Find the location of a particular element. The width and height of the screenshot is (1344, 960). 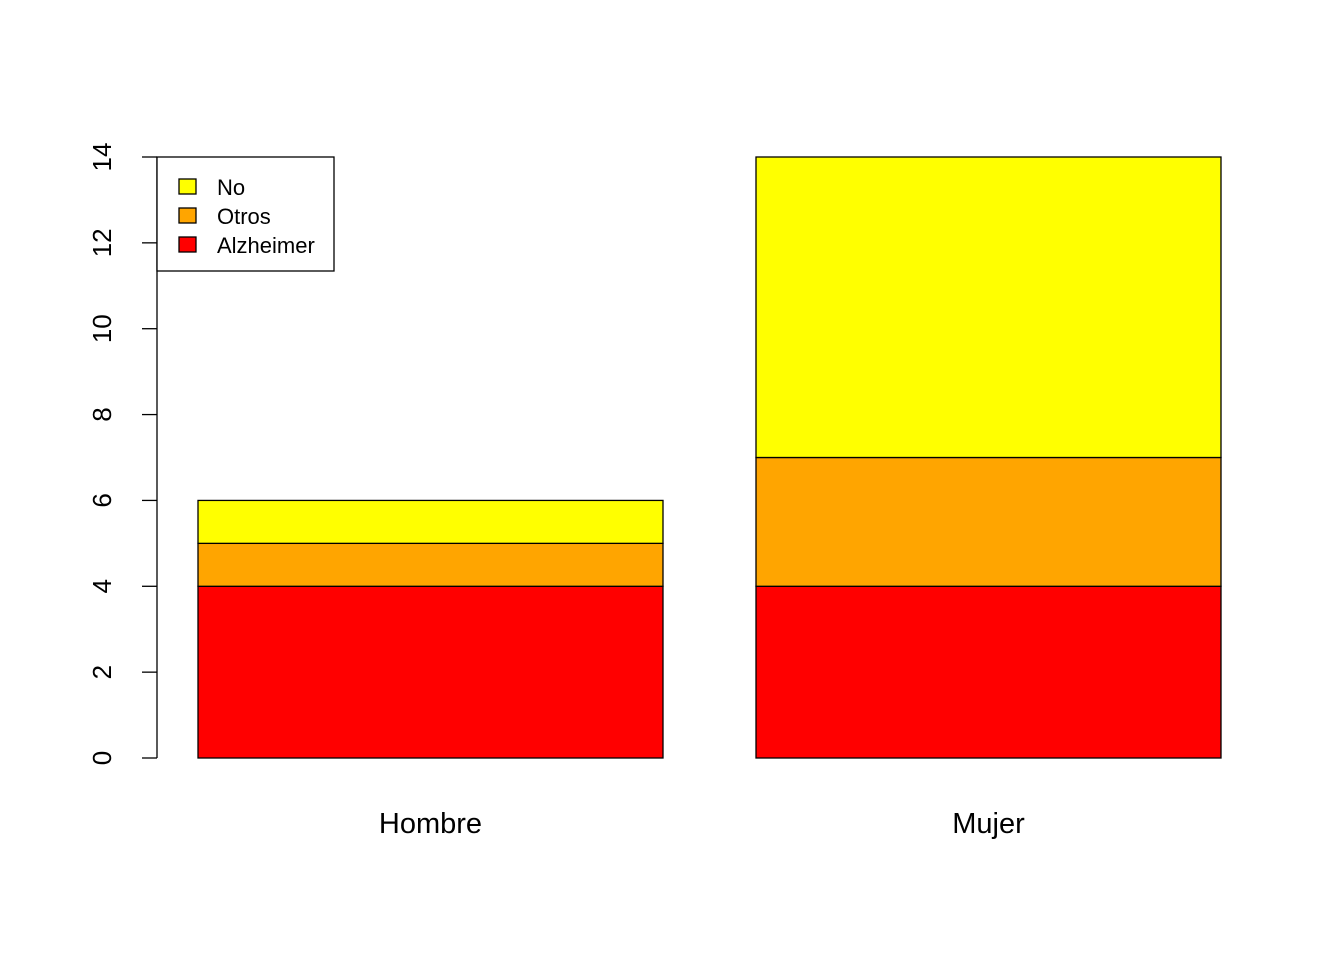

category-labels: Hombre Mujer is located at coordinates (702, 824).